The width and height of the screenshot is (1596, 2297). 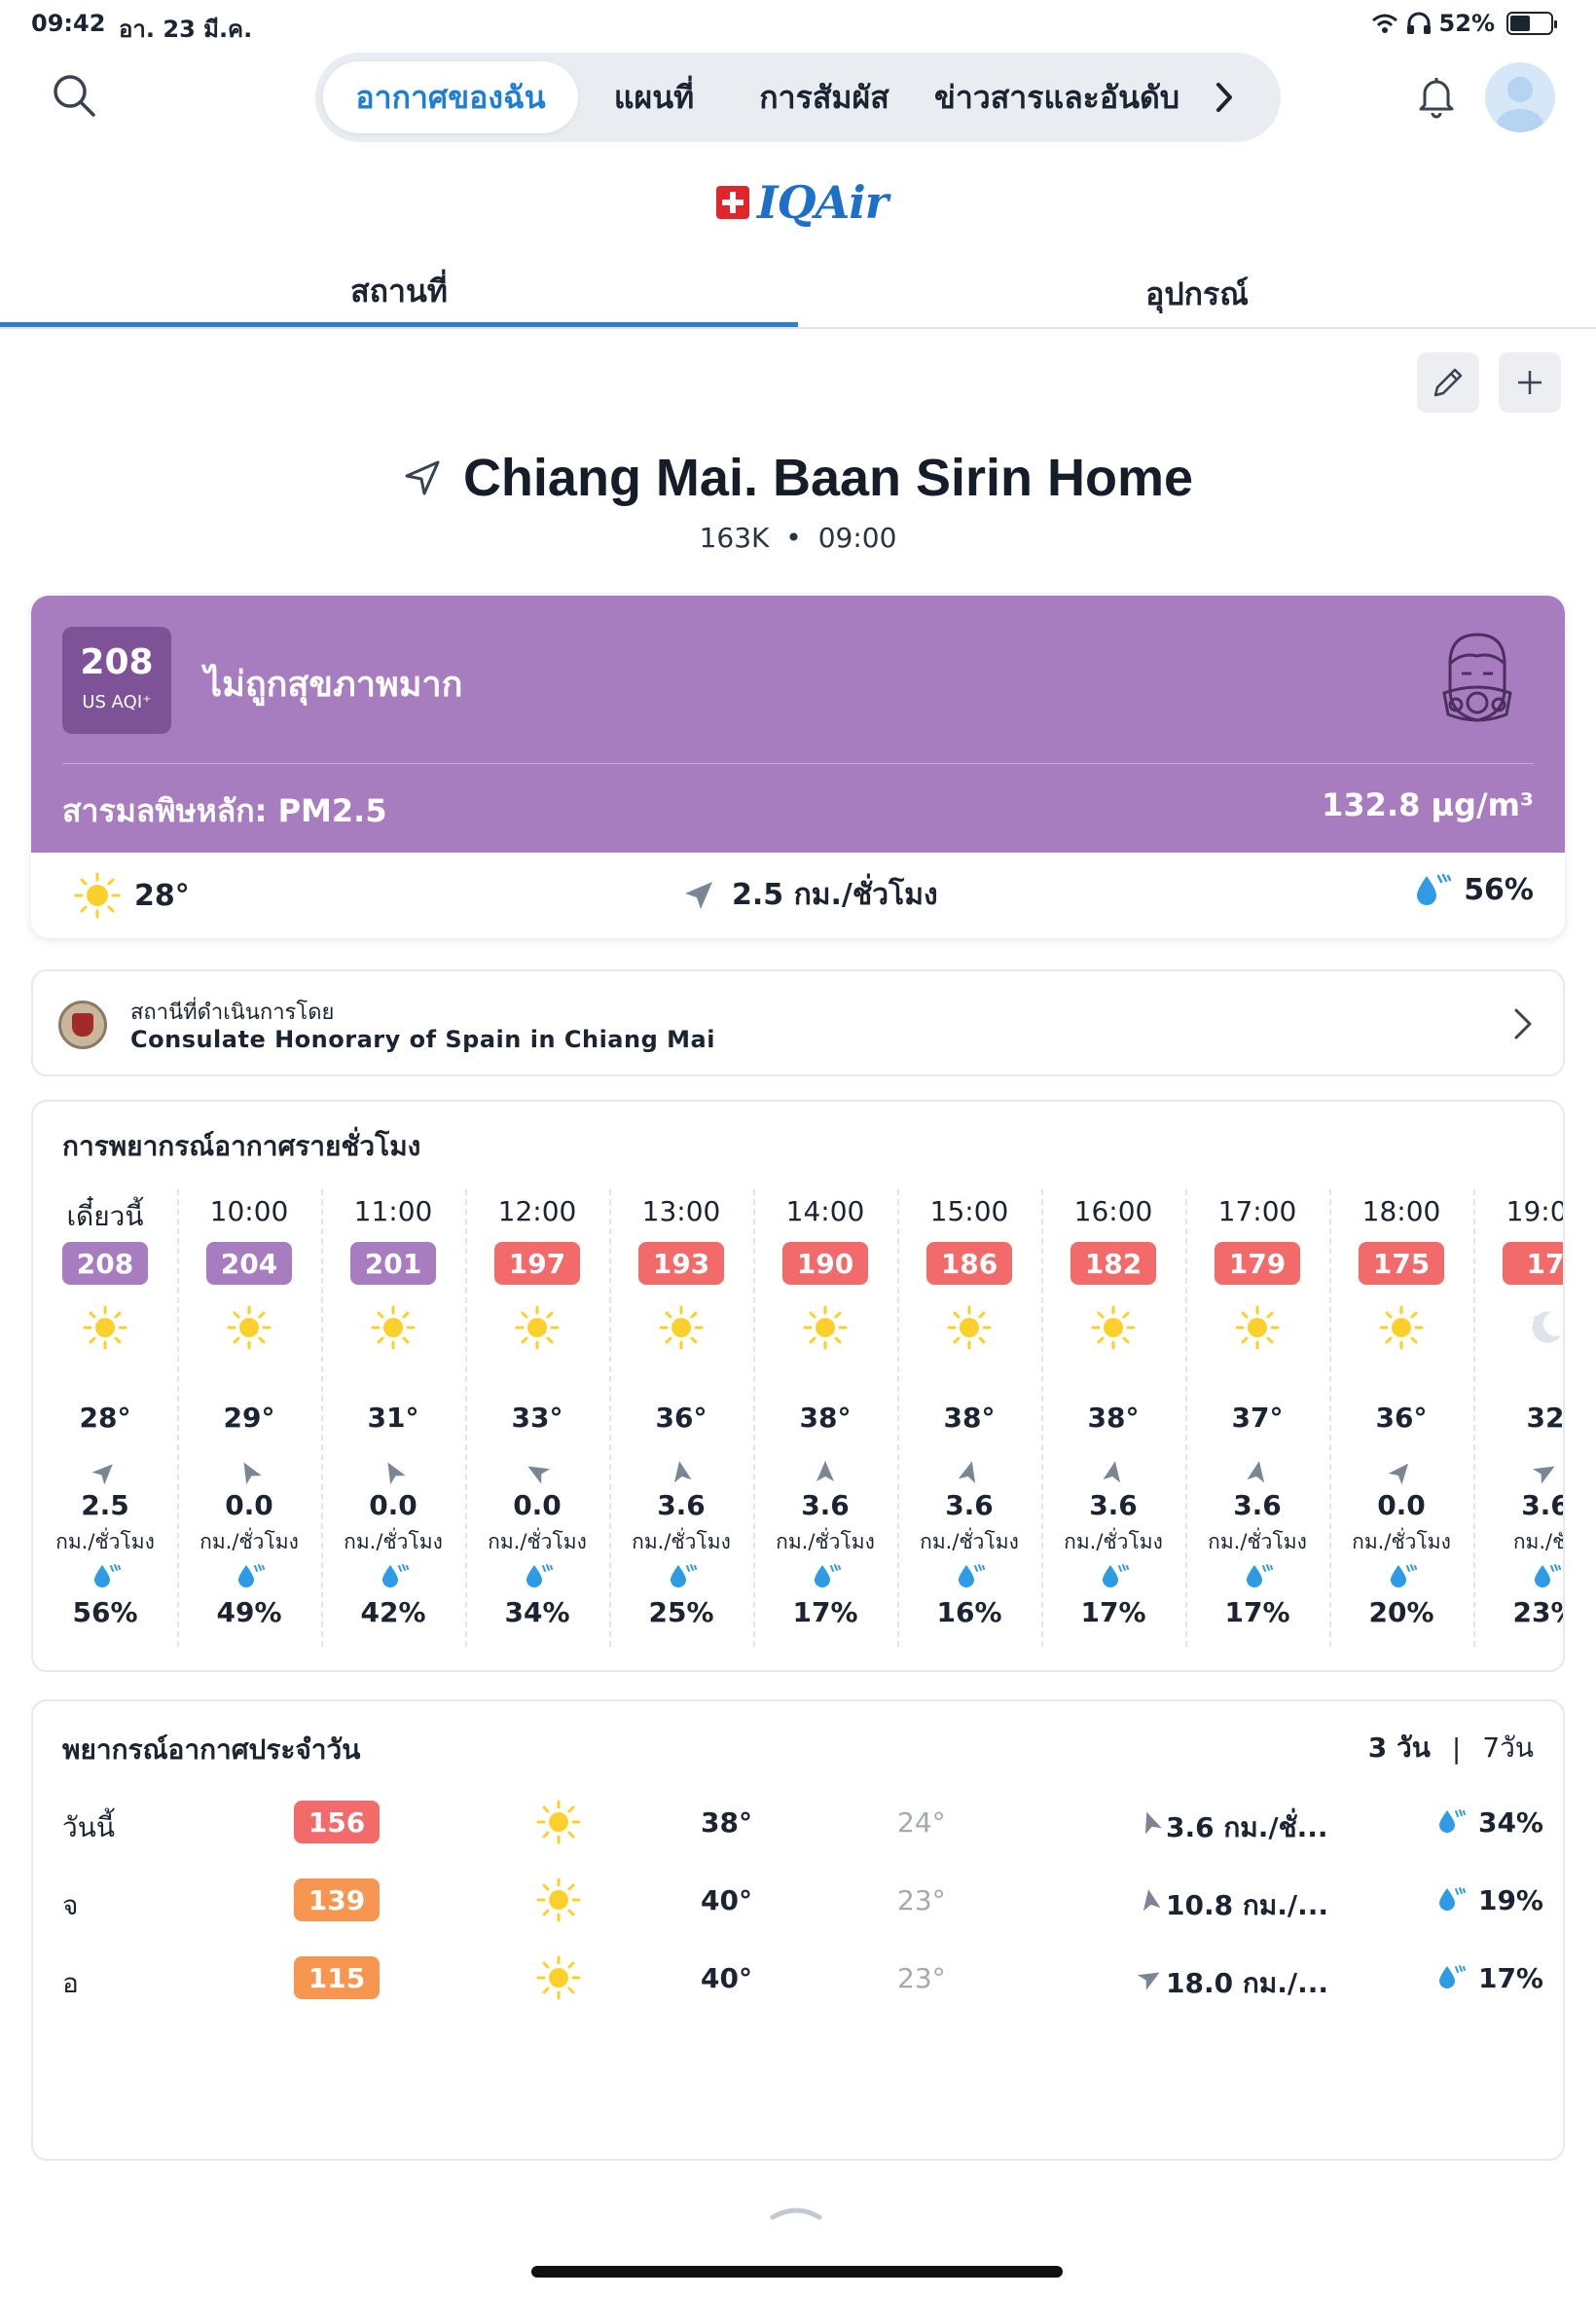 What do you see at coordinates (1113, 1264) in the screenshot?
I see `hour-aqi-badge: 182` at bounding box center [1113, 1264].